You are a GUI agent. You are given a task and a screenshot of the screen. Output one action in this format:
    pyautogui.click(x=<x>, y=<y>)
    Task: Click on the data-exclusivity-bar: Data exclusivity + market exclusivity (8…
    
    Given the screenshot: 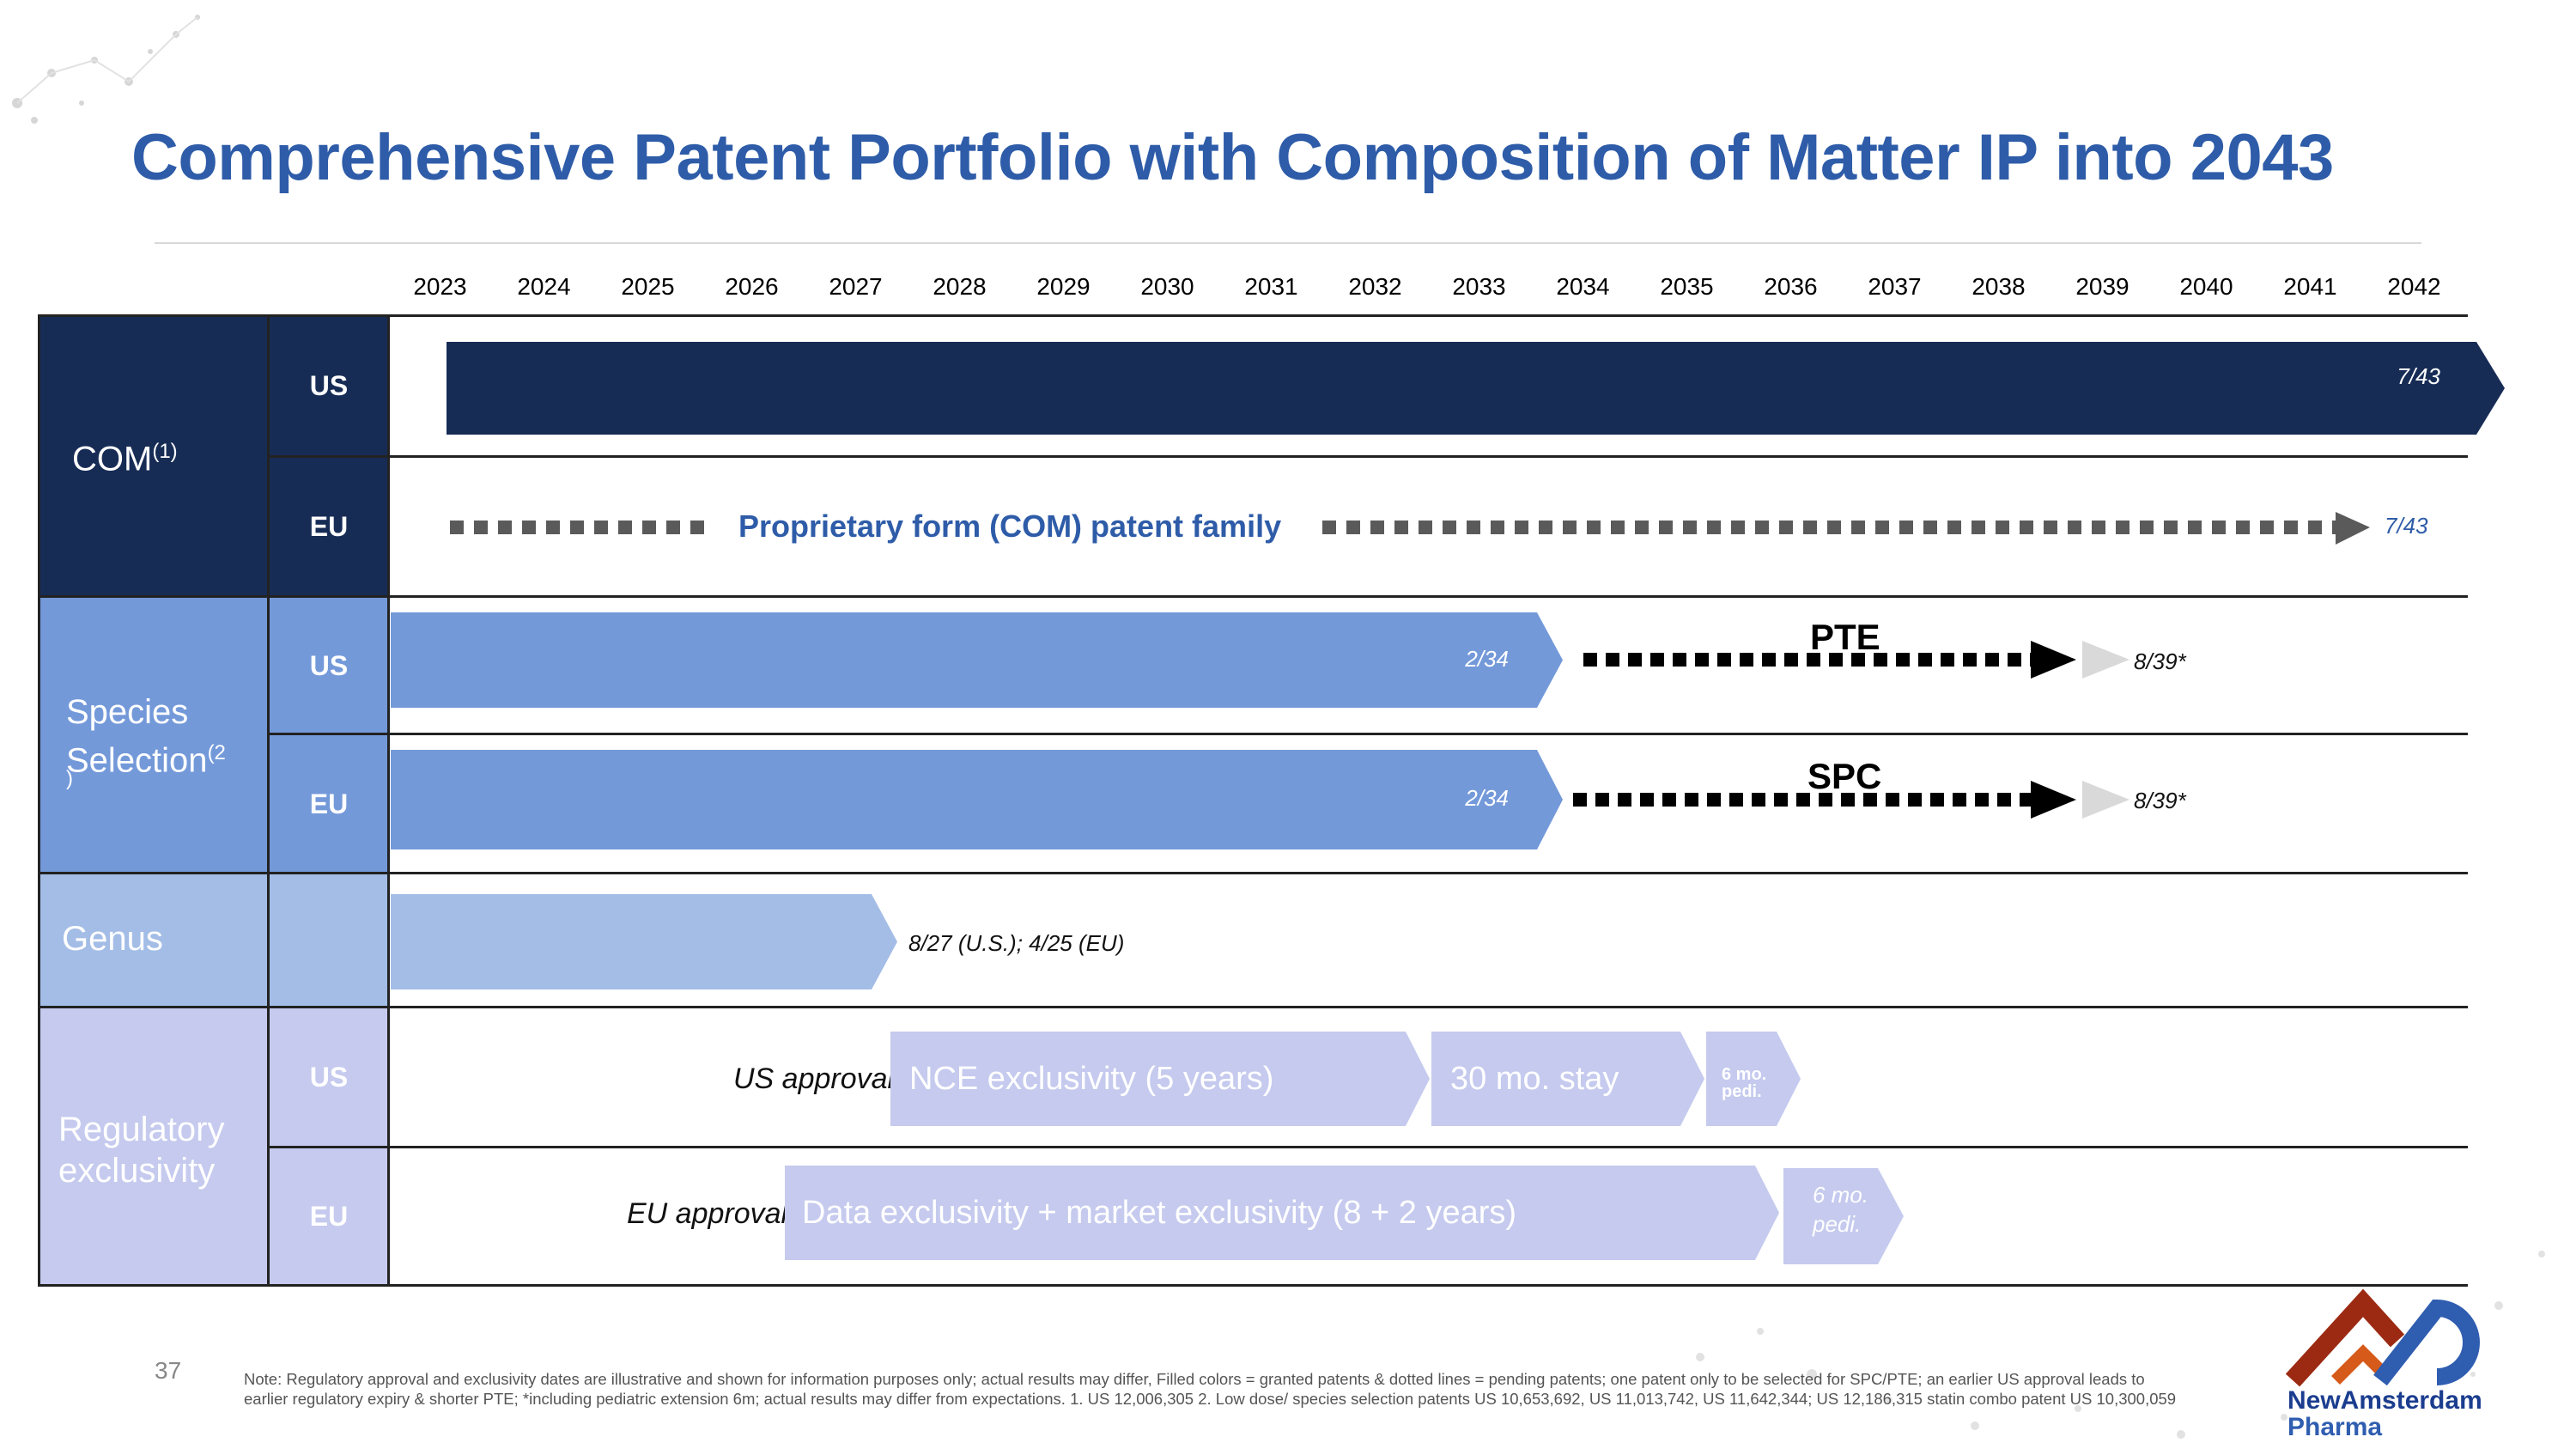 What is the action you would take?
    pyautogui.click(x=1282, y=1213)
    